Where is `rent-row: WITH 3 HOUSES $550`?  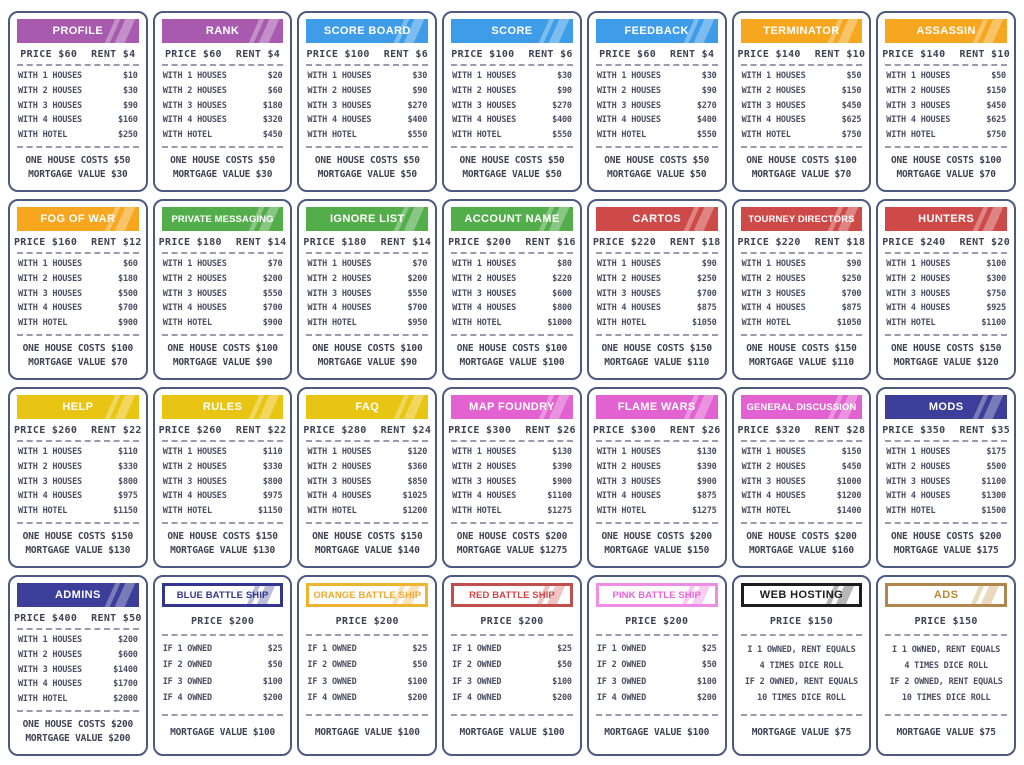
rent-row: WITH 3 HOUSES $550 is located at coordinates (223, 294).